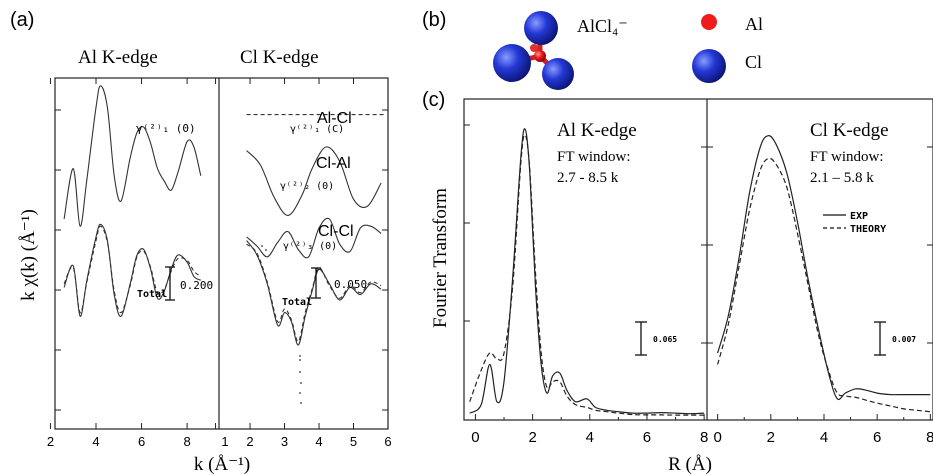 The width and height of the screenshot is (933, 475). What do you see at coordinates (316, 283) in the screenshot?
I see `a-right-scale-bar` at bounding box center [316, 283].